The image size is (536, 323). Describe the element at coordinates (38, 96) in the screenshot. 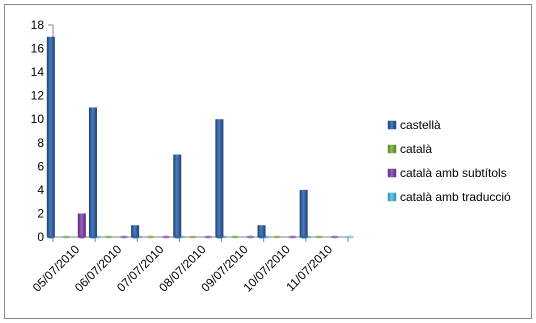

I see `y-tick-label: 12` at that location.